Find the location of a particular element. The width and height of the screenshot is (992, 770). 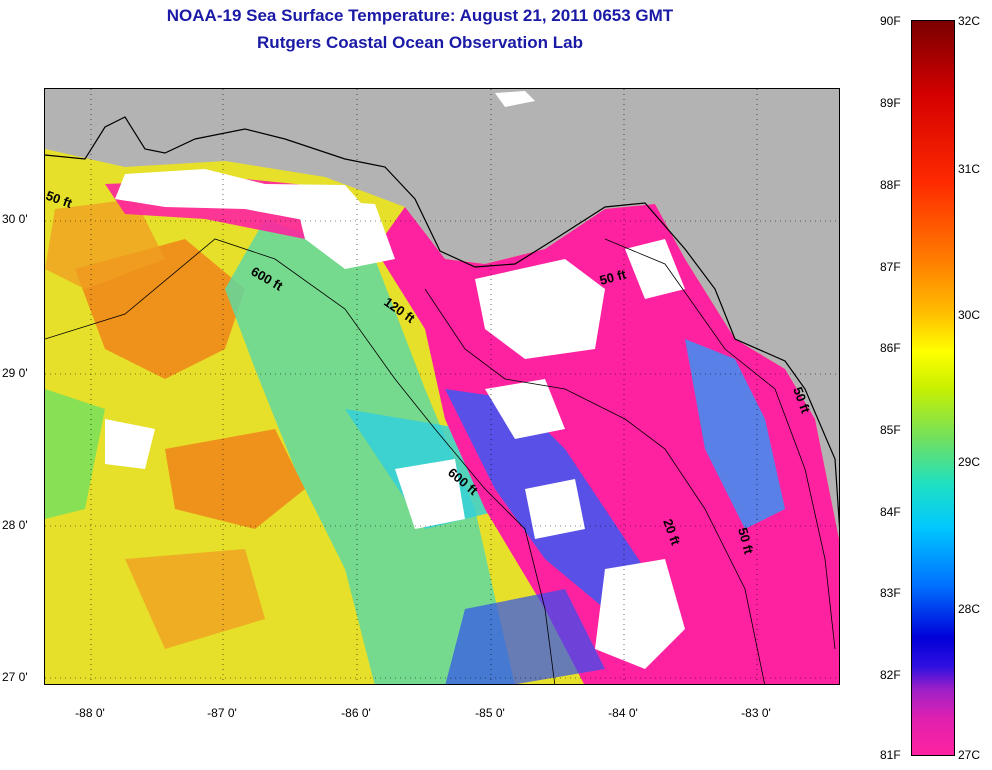

colorbar-f-label: 86F is located at coordinates (890, 348).